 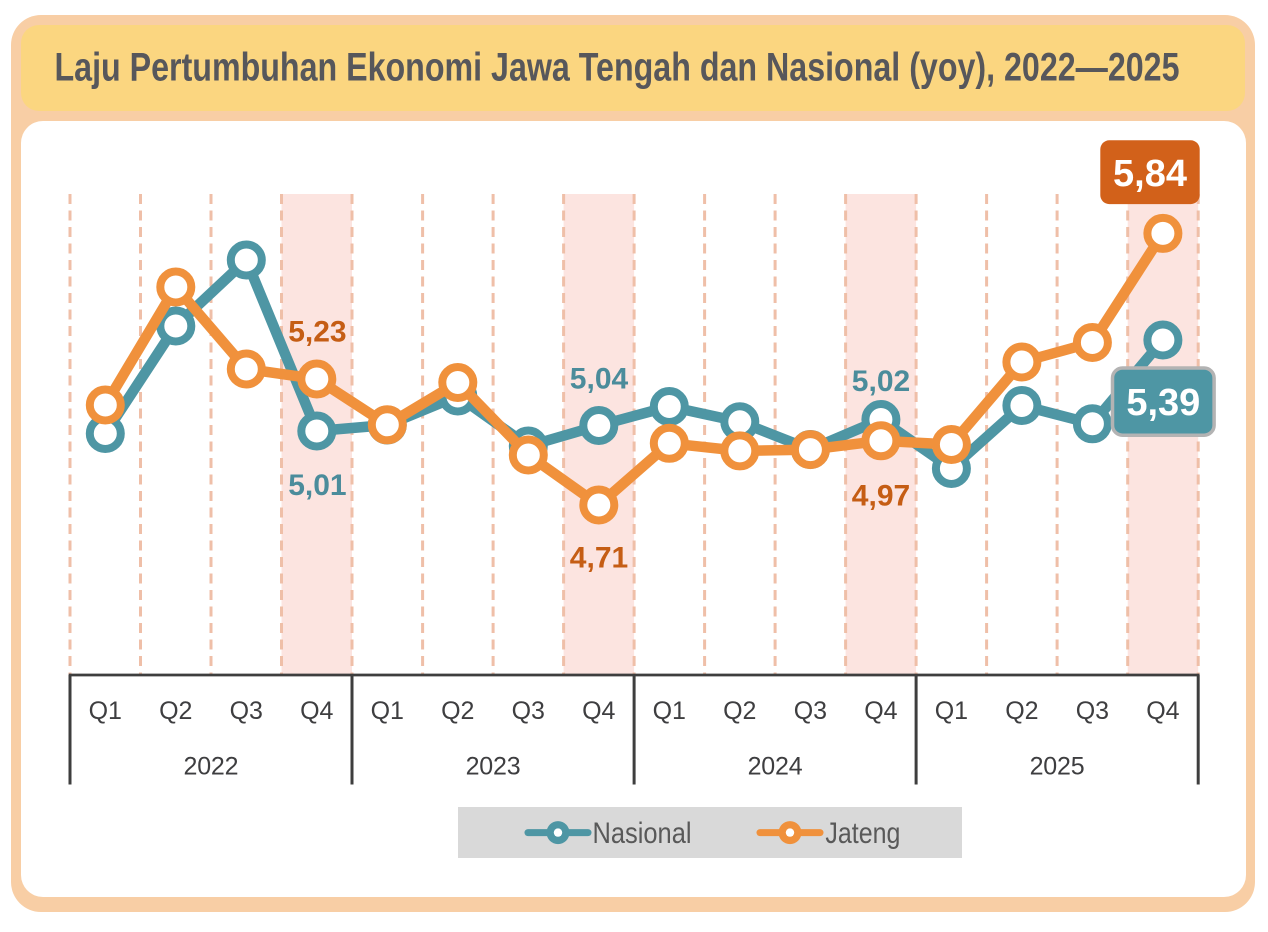 I want to click on svg-text: 5,02, so click(x=881, y=381).